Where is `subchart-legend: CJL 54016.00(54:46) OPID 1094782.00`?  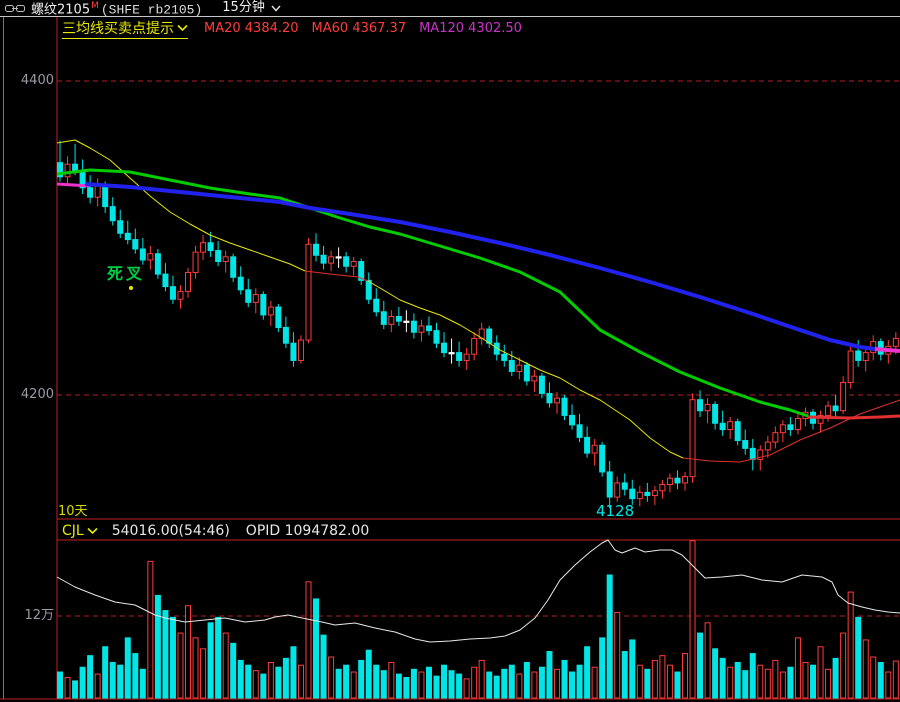
subchart-legend: CJL 54016.00(54:46) OPID 1094782.00 is located at coordinates (215, 530).